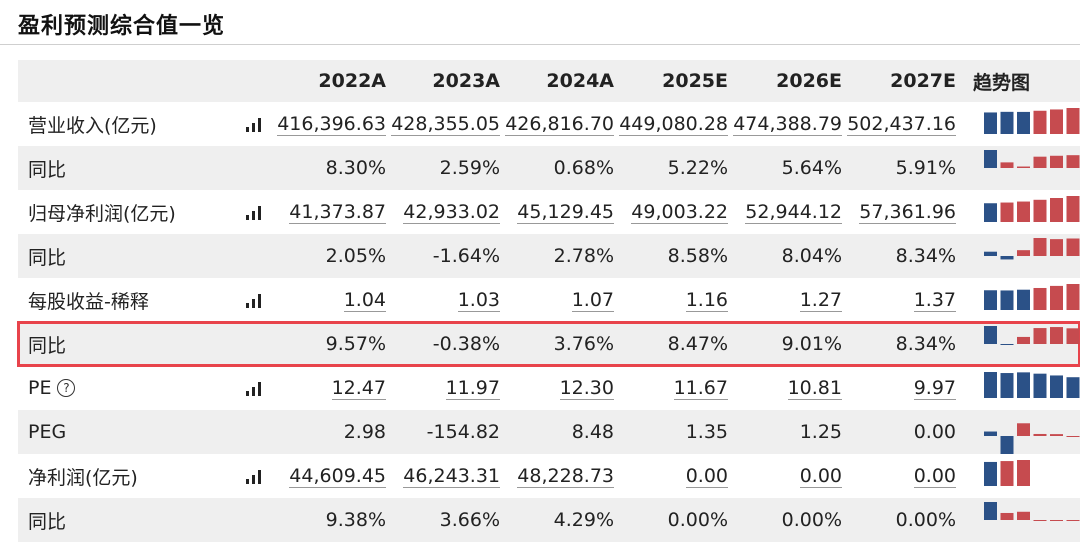  I want to click on value-cell: 11.67, so click(673, 388).